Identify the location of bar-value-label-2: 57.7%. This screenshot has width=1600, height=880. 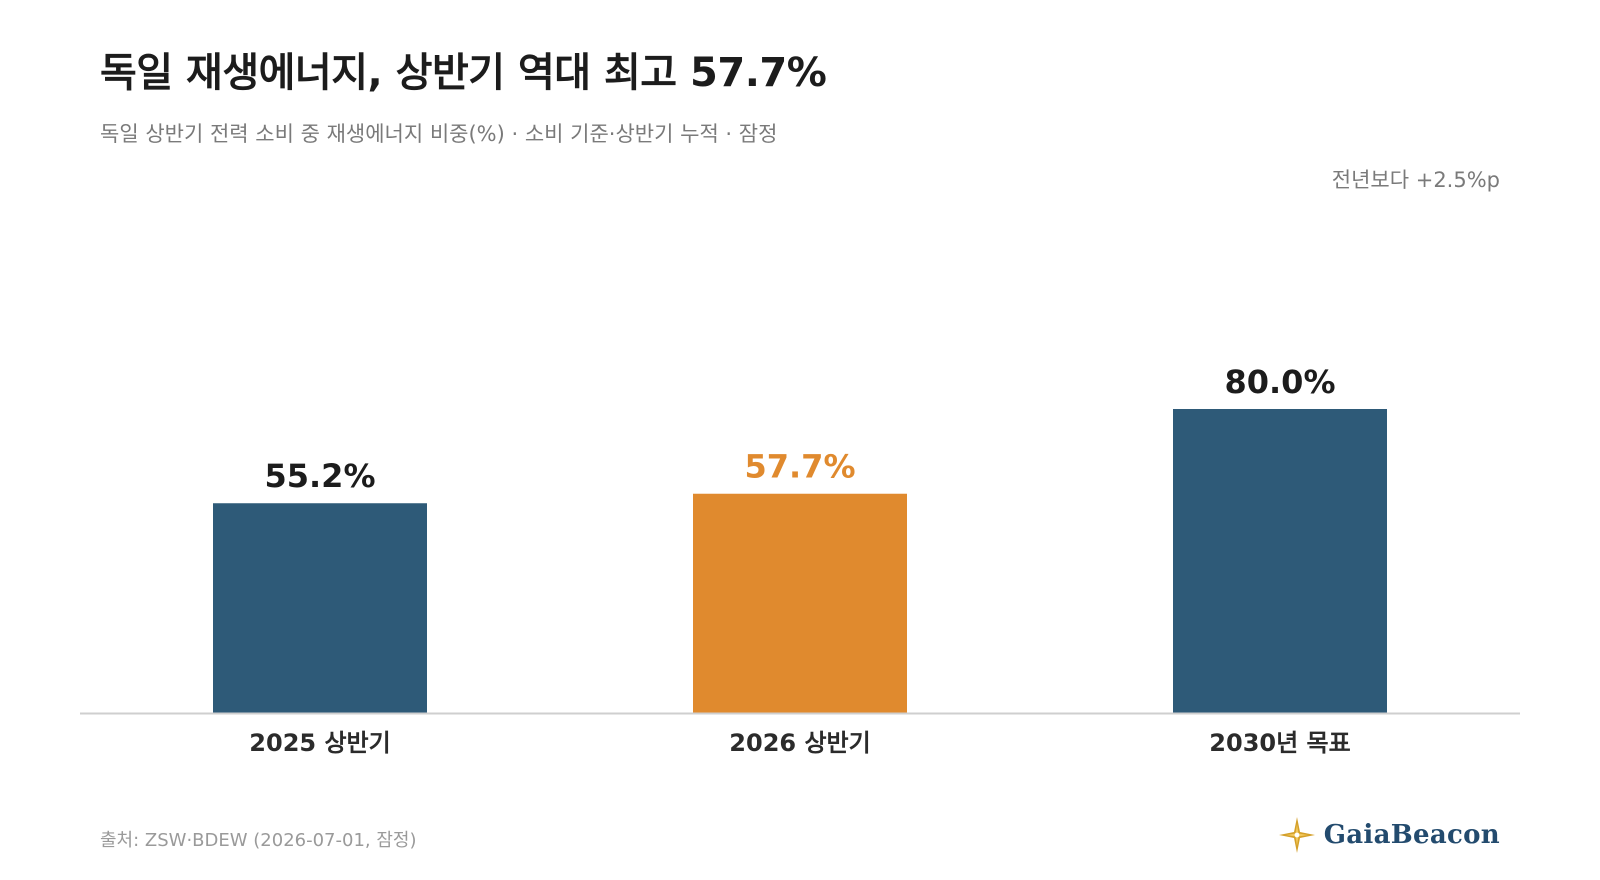
(799, 467).